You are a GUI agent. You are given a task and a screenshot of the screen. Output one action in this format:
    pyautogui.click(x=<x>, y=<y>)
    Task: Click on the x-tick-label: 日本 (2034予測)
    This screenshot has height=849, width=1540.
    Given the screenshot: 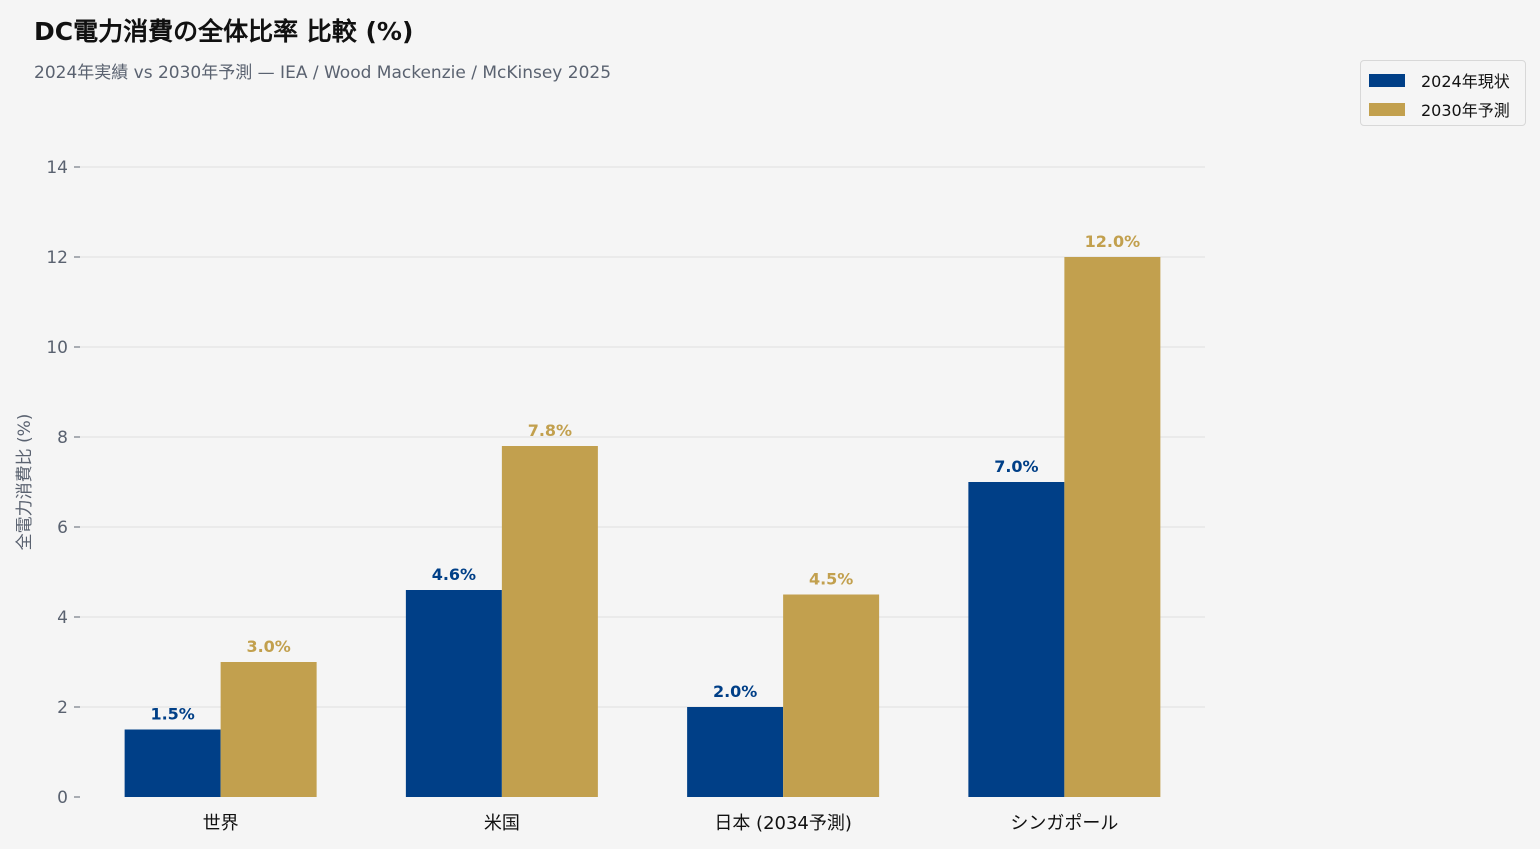 What is the action you would take?
    pyautogui.click(x=783, y=823)
    